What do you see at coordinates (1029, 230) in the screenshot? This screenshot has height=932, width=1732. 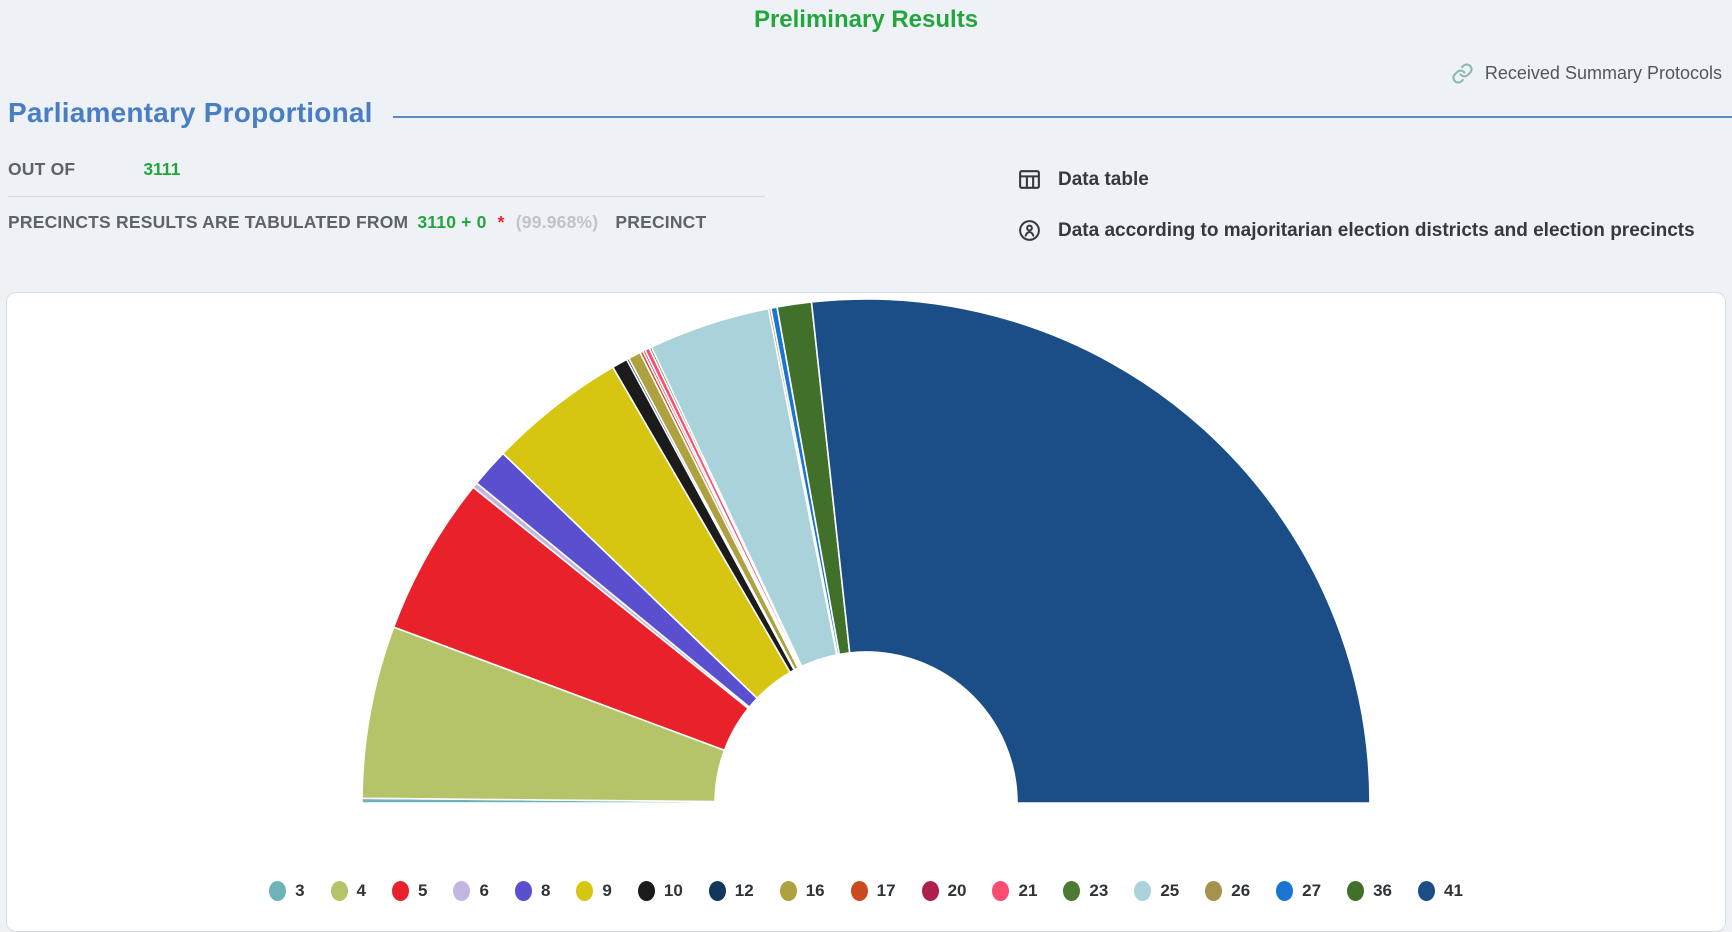 I see `location-pin-icon` at bounding box center [1029, 230].